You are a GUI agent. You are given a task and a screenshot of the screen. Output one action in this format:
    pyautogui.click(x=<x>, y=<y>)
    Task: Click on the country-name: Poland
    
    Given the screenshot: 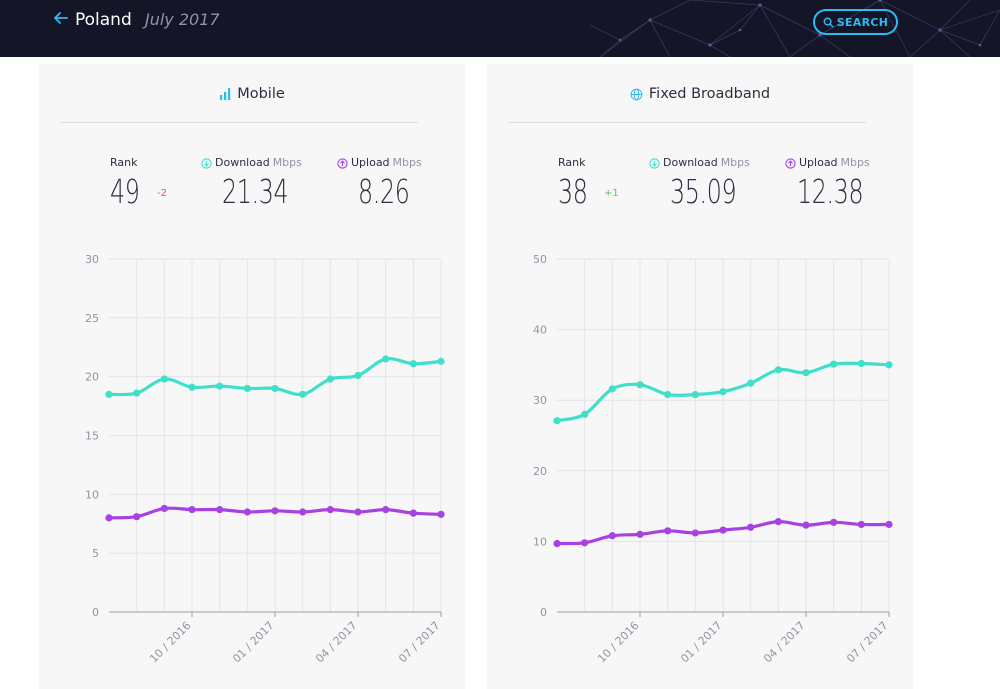 What is the action you would take?
    pyautogui.click(x=103, y=20)
    